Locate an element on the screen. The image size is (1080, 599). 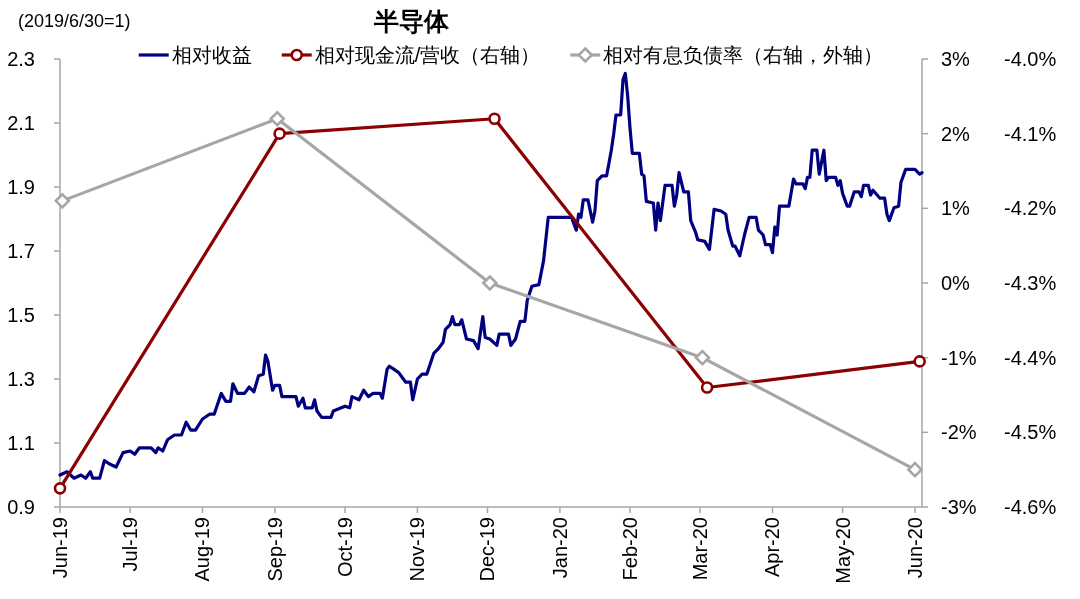
x-tick-label: Jul-19 is located at coordinates (130, 544).